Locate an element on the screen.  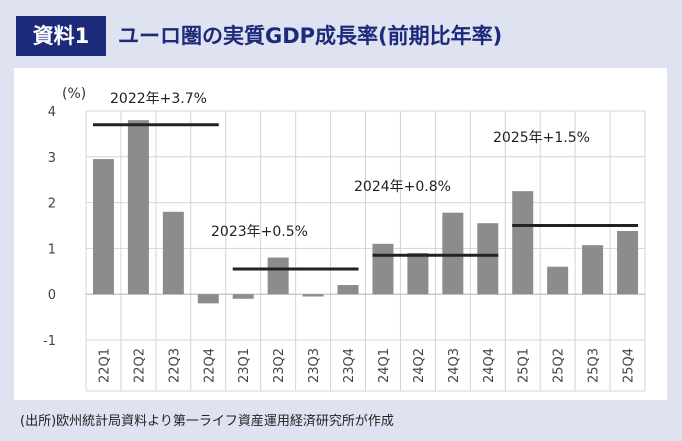
x-tick-label: 24Q3 is located at coordinates (454, 365).